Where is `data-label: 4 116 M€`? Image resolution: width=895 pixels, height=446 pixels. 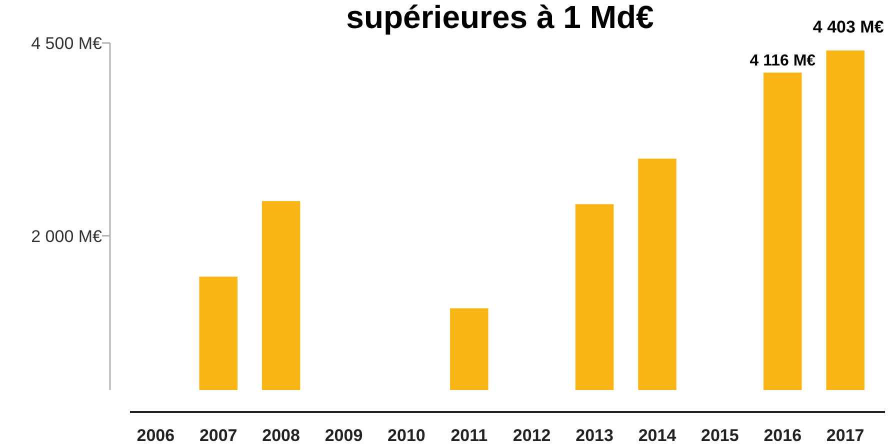 data-label: 4 116 M€ is located at coordinates (783, 61).